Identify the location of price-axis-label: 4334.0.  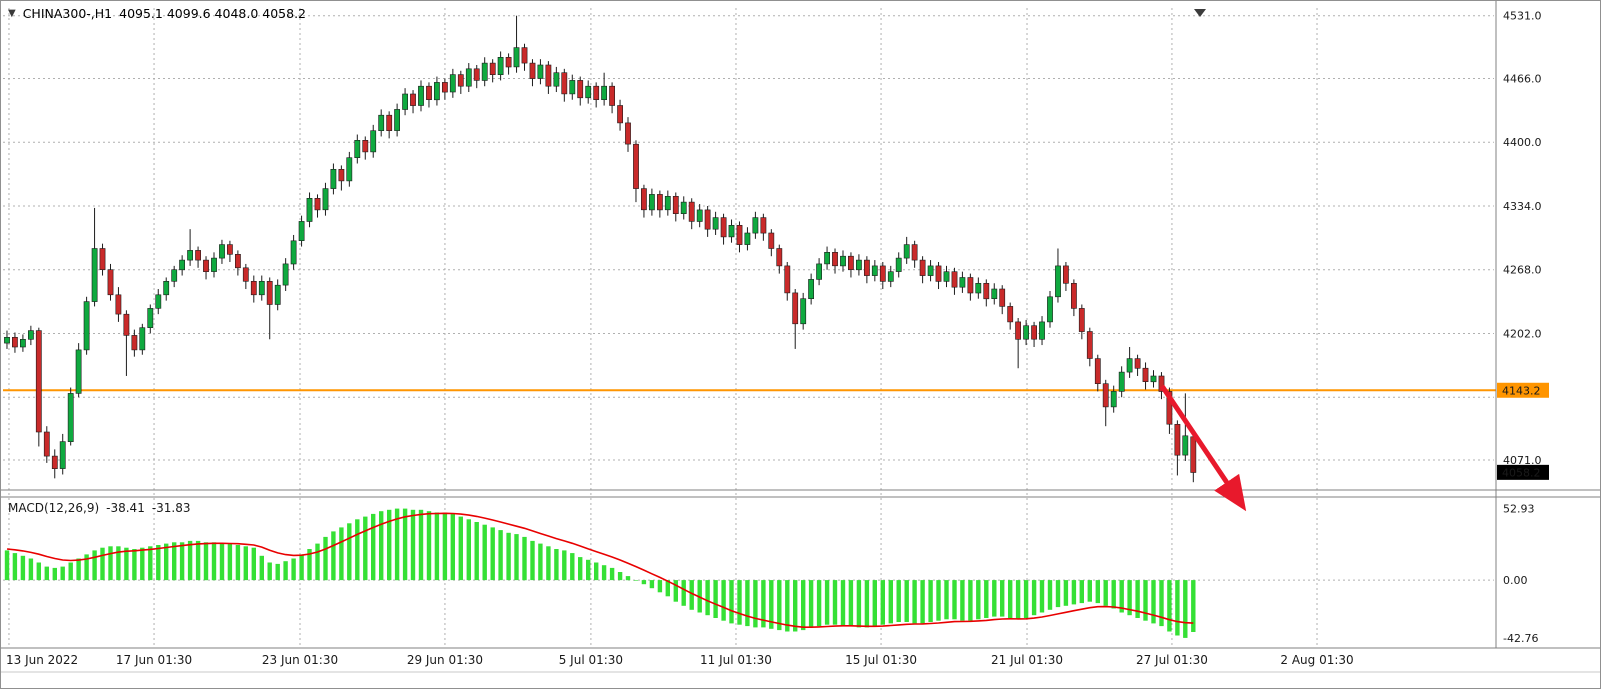
(1522, 206).